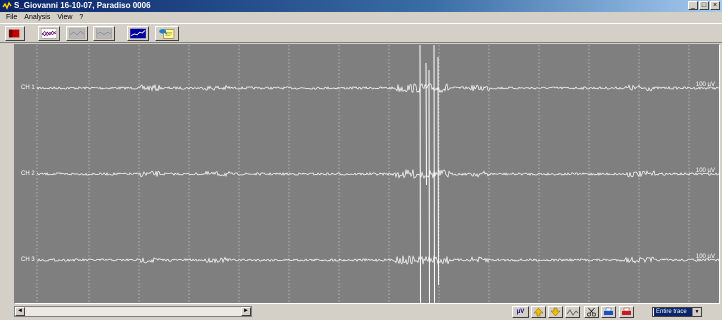 This screenshot has width=722, height=320. I want to click on app-icon, so click(7, 5).